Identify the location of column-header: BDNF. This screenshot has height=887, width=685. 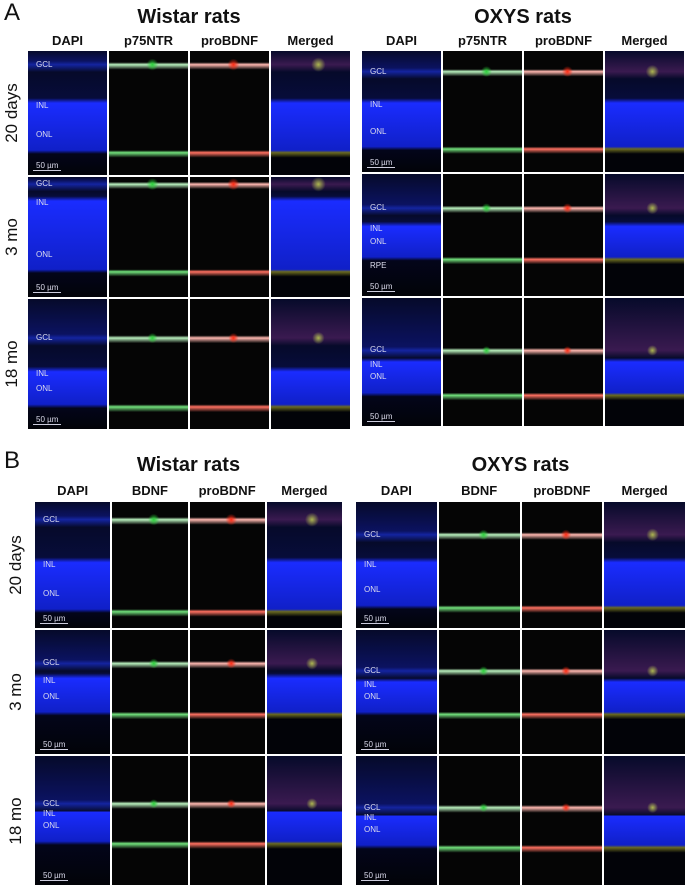
(149, 490).